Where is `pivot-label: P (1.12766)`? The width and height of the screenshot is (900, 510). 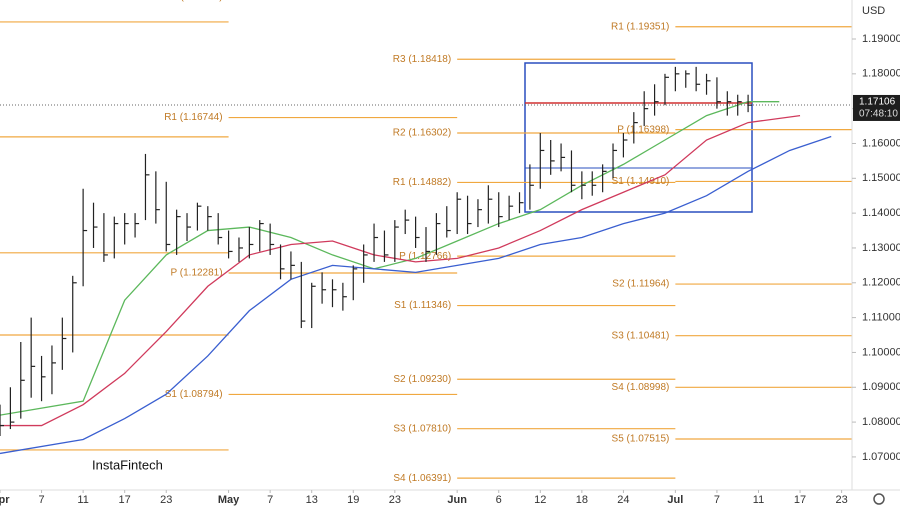 pivot-label: P (1.12766) is located at coordinates (425, 256).